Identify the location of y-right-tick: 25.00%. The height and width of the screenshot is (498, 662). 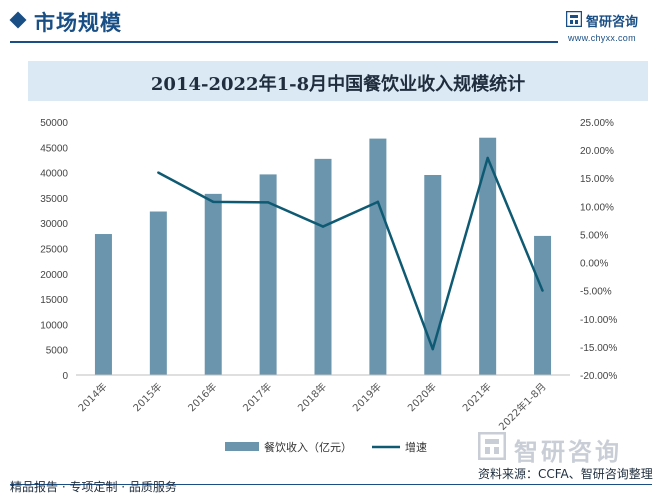
(597, 123).